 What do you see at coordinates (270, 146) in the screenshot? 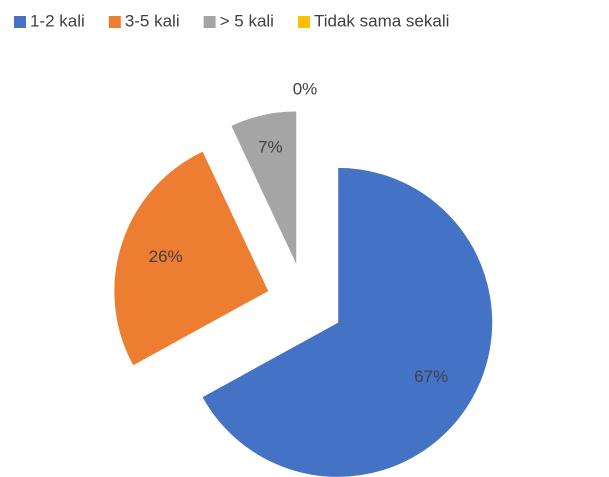
I see `data-label: 7%` at bounding box center [270, 146].